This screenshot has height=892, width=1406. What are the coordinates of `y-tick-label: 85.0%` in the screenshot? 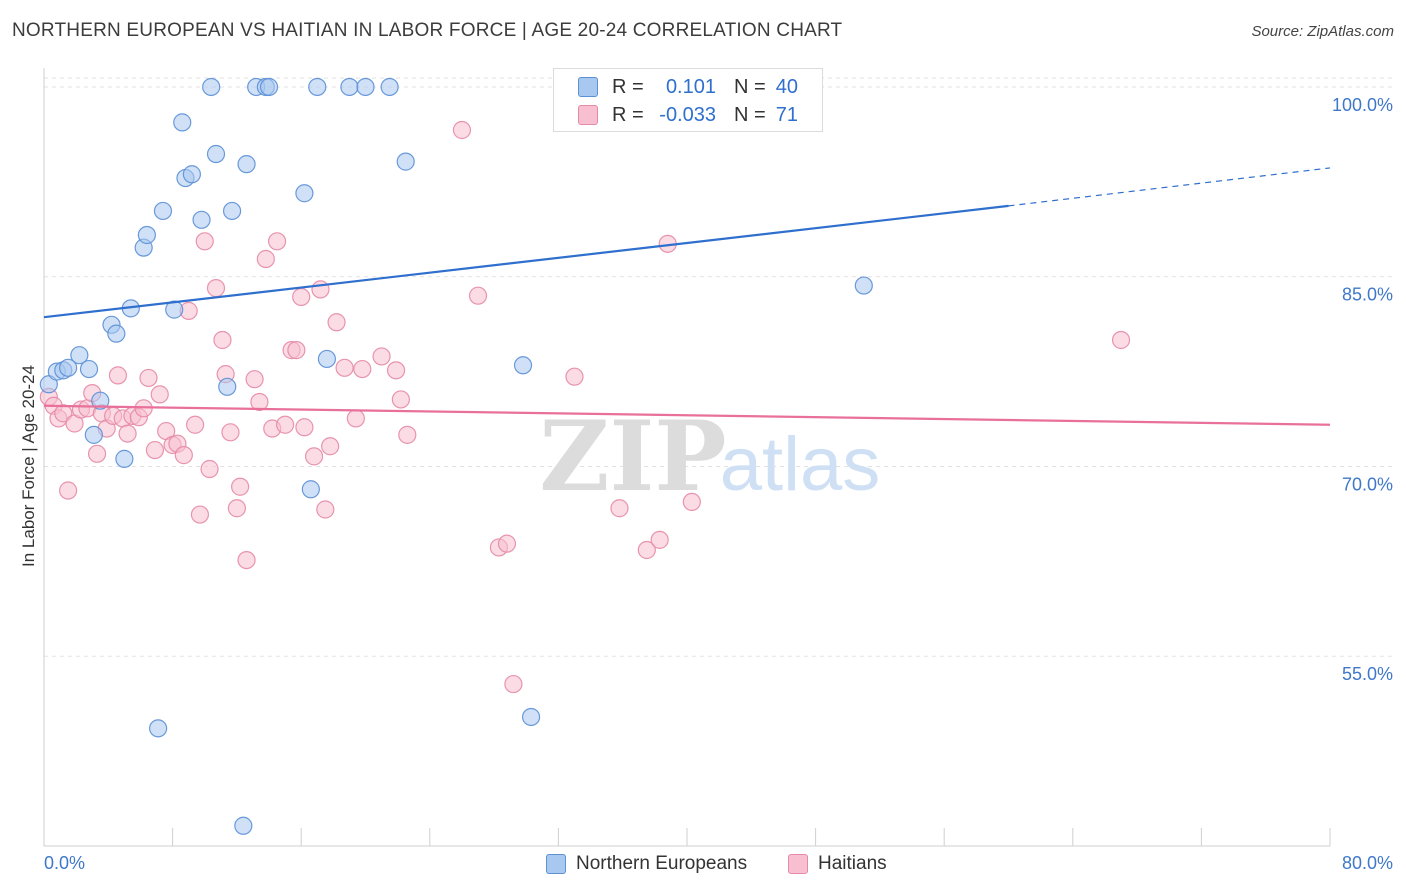 It's located at (1367, 295).